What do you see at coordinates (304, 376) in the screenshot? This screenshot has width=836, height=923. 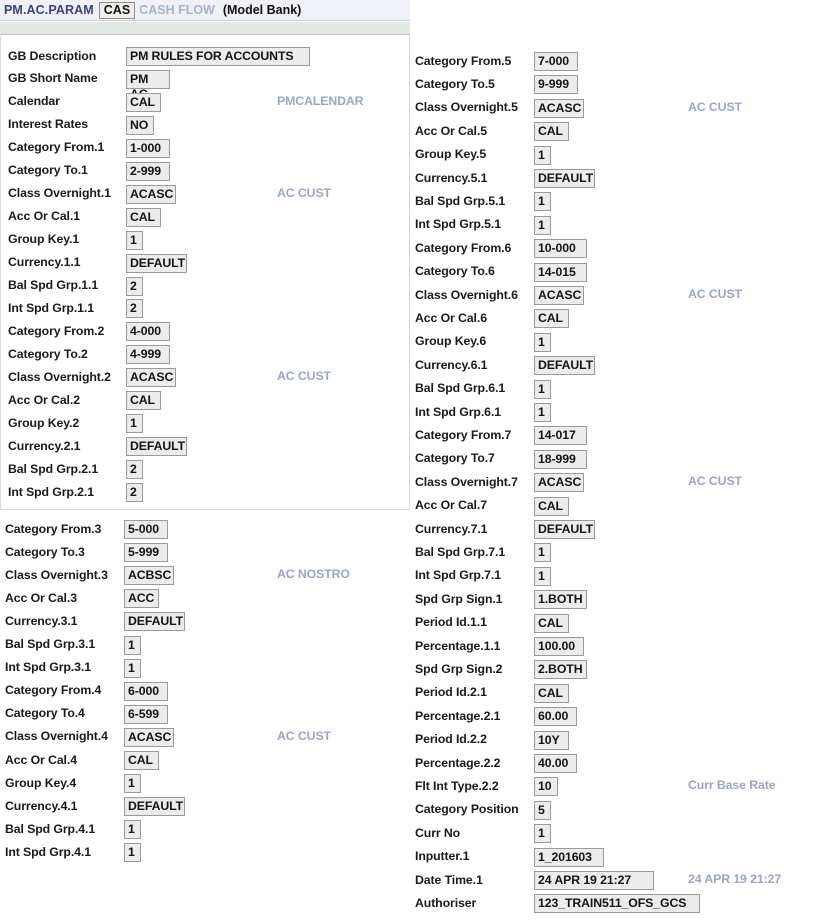 I see `field-enrichment-label: AC CUST` at bounding box center [304, 376].